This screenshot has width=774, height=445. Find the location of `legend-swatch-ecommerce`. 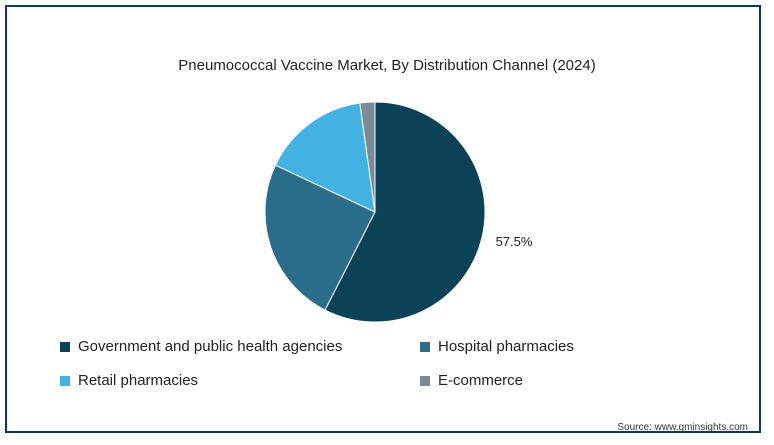

legend-swatch-ecommerce is located at coordinates (425, 380).